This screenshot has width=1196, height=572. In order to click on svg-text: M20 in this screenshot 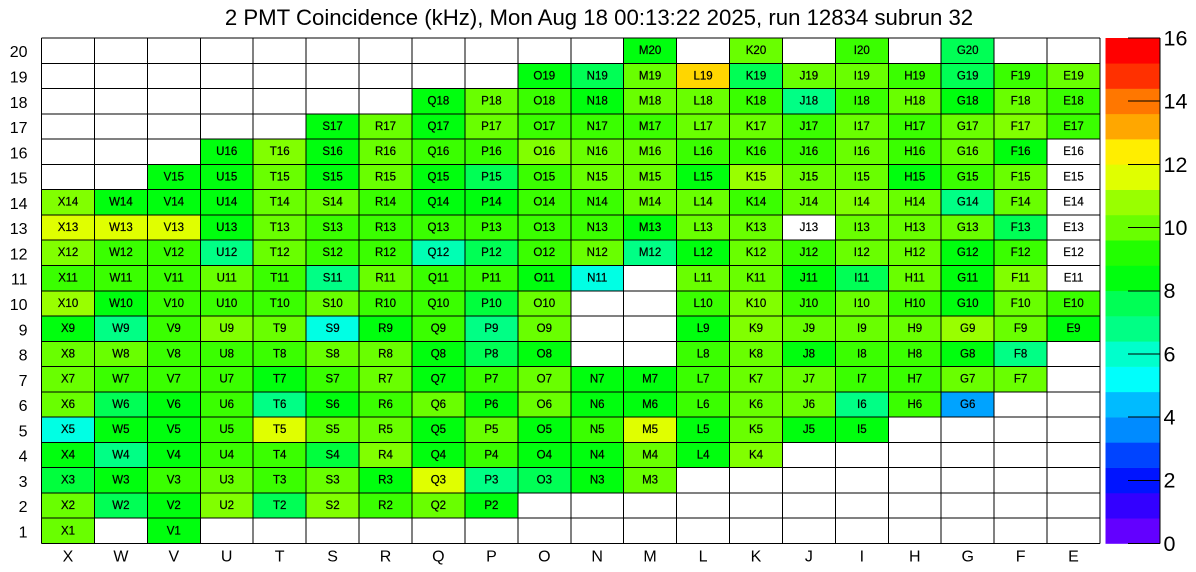, I will do `click(650, 51)`.